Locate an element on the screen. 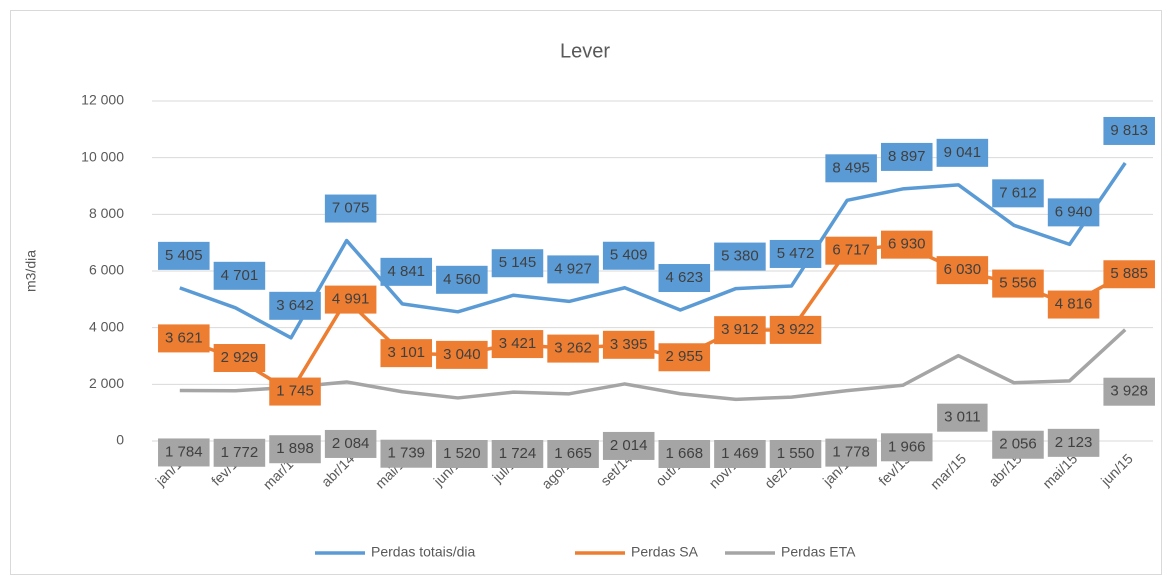 This screenshot has height=585, width=1172. value-label-text: 1 469 is located at coordinates (740, 453).